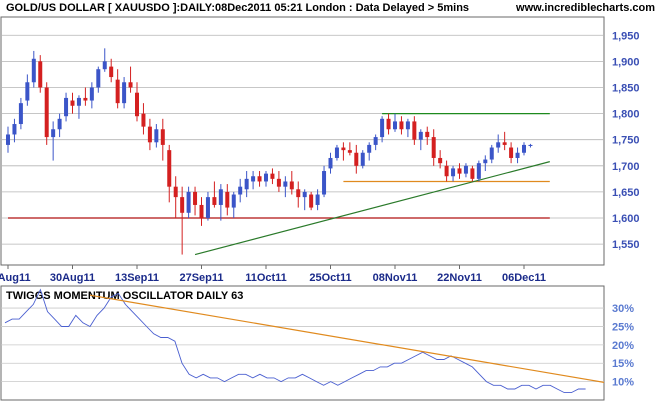  I want to click on oscillator-title: TWIGGS MOMENTUM OSCILLATOR DAILY 63, so click(124, 296).